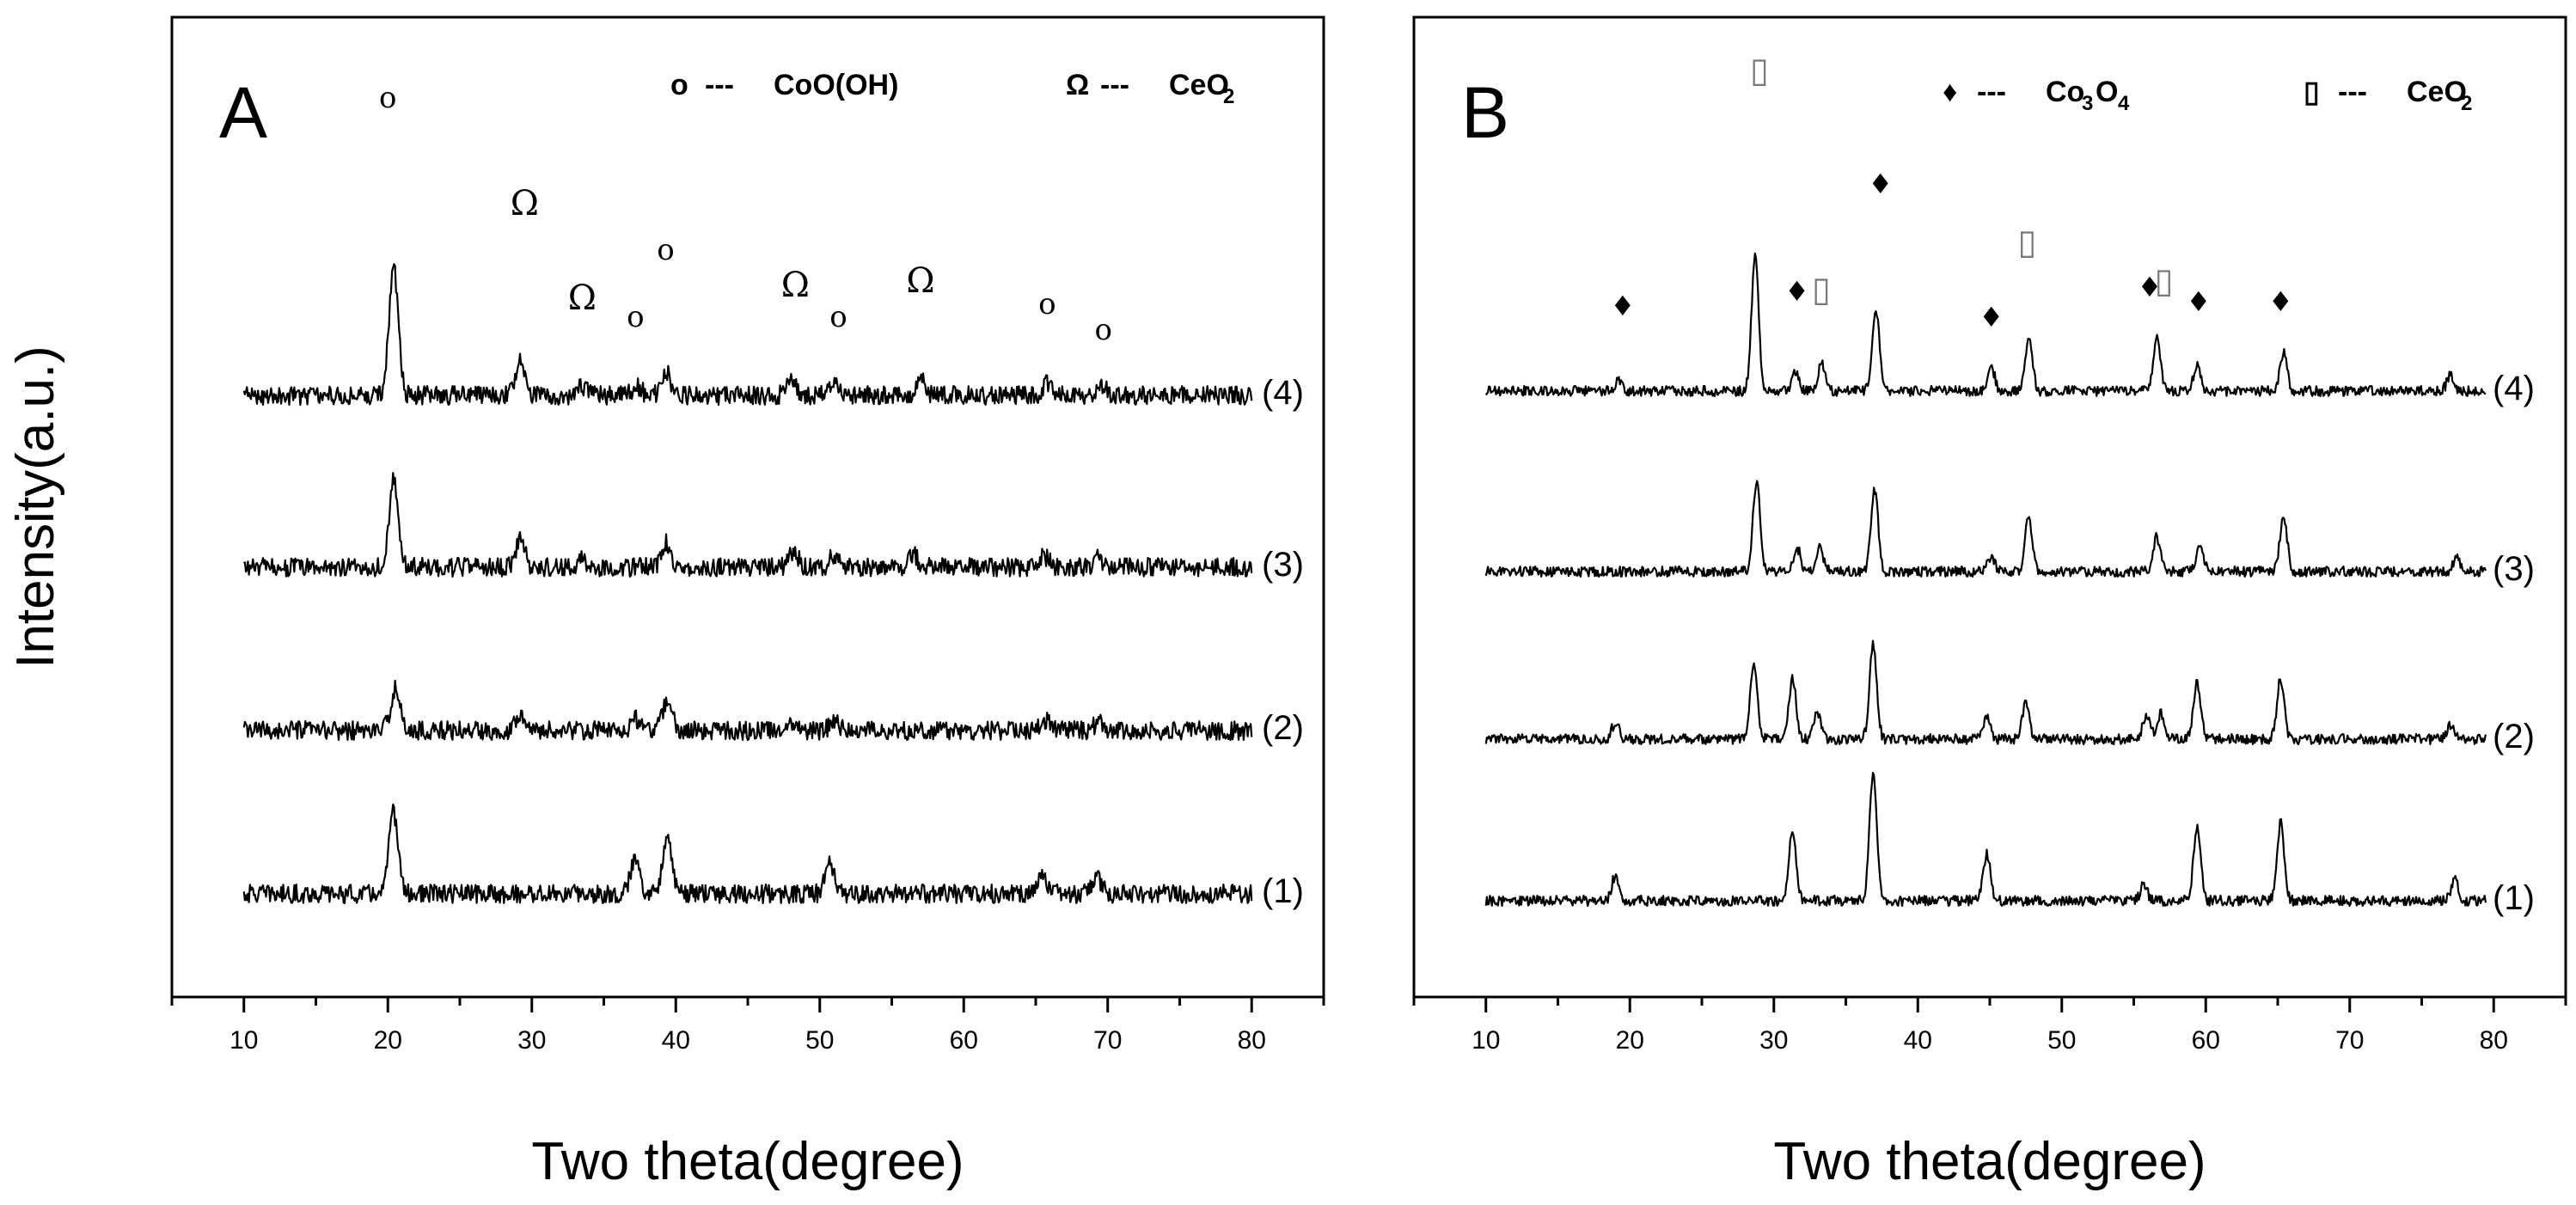 The height and width of the screenshot is (1205, 2576). I want to click on panel-label: A, so click(243, 113).